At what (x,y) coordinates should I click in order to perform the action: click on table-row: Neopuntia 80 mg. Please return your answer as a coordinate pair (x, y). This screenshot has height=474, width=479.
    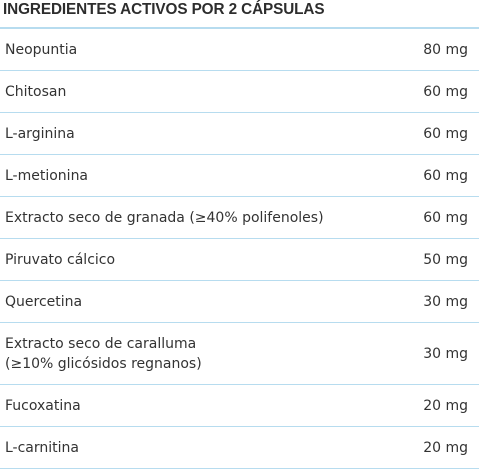
    Looking at the image, I should click on (239, 50).